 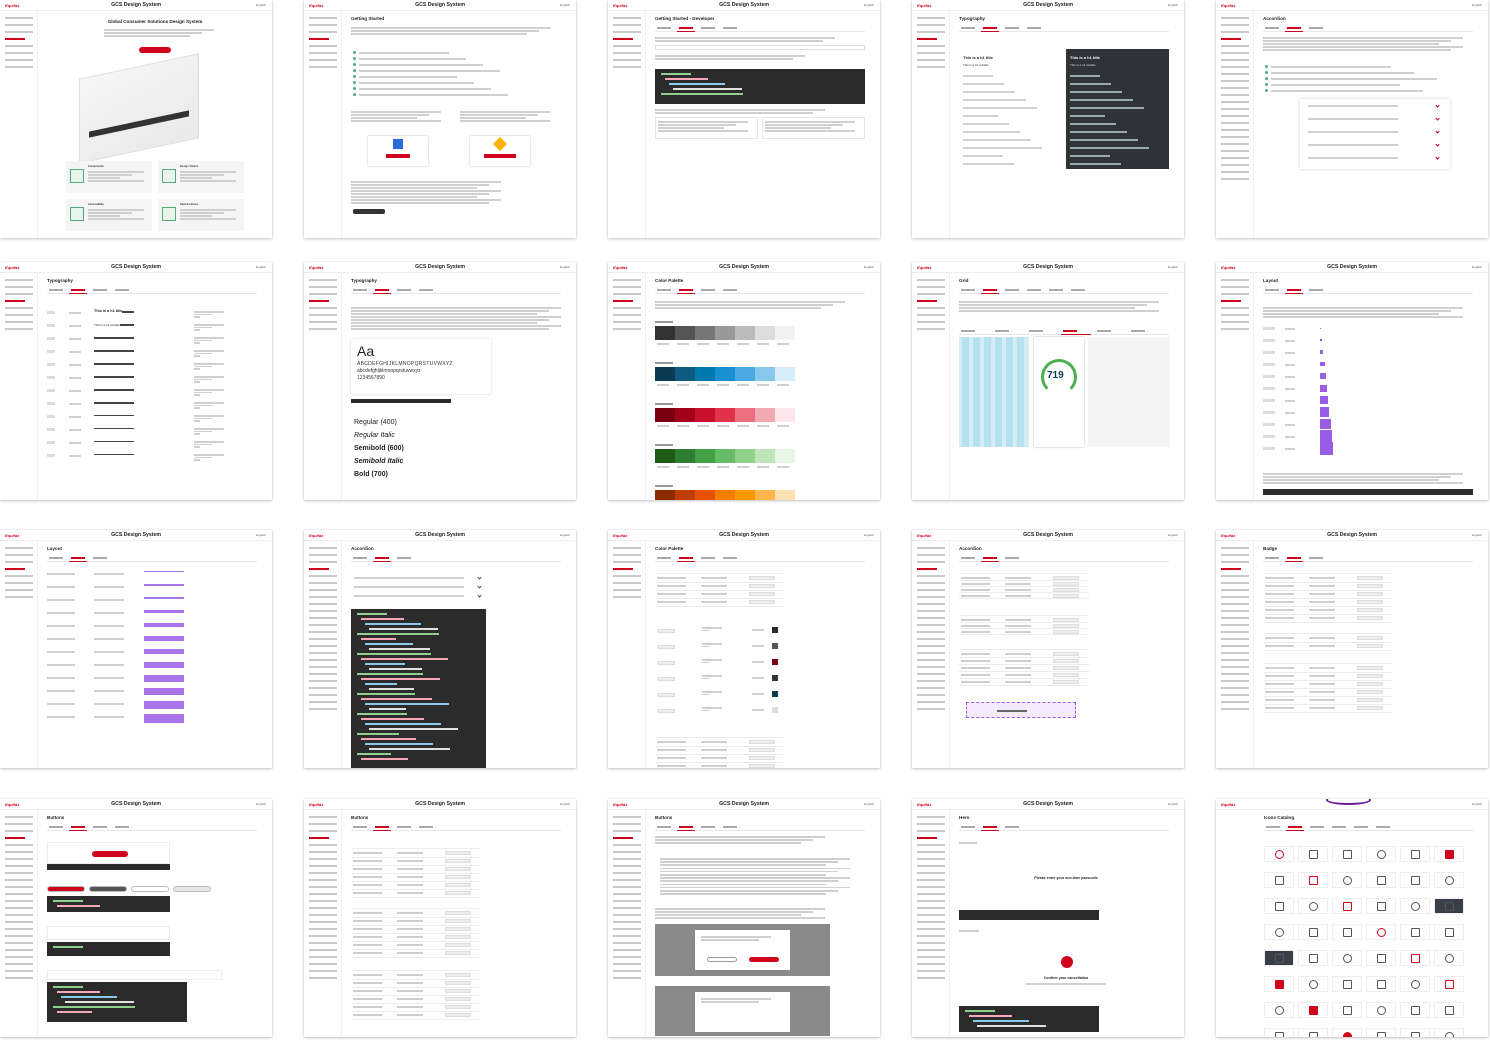 What do you see at coordinates (1313, 1010) in the screenshot?
I see `shield-icon` at bounding box center [1313, 1010].